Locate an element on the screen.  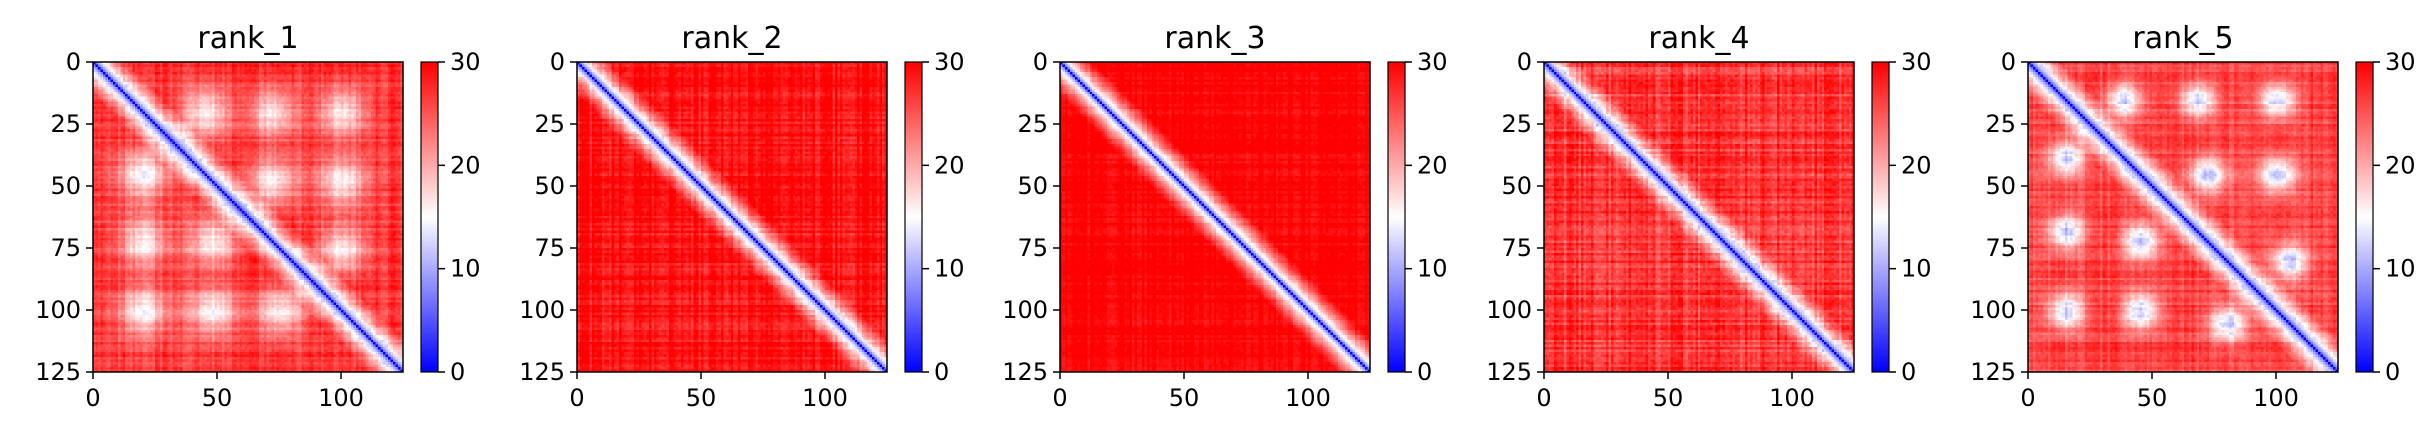
panel-title: rank_3 is located at coordinates (1214, 38).